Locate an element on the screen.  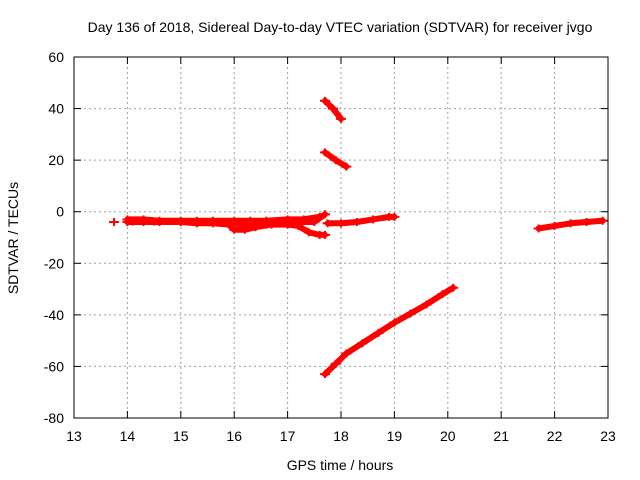
y-tick-label: 0 is located at coordinates (60, 212).